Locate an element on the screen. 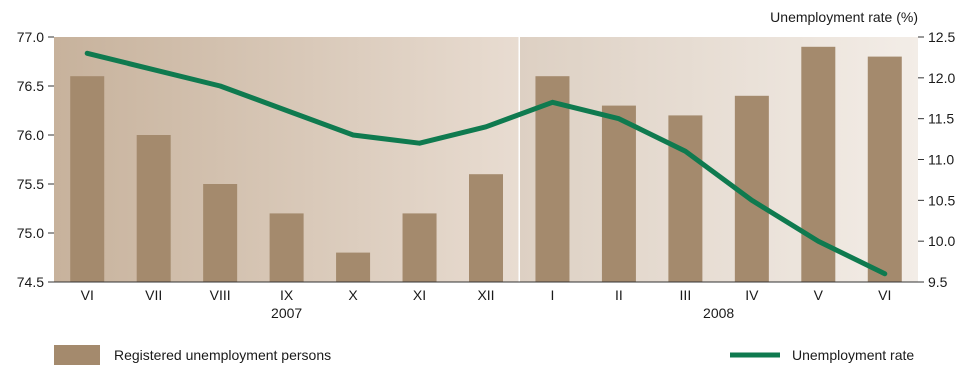 The image size is (969, 366). left-tick-label: 75.5 is located at coordinates (30, 184).